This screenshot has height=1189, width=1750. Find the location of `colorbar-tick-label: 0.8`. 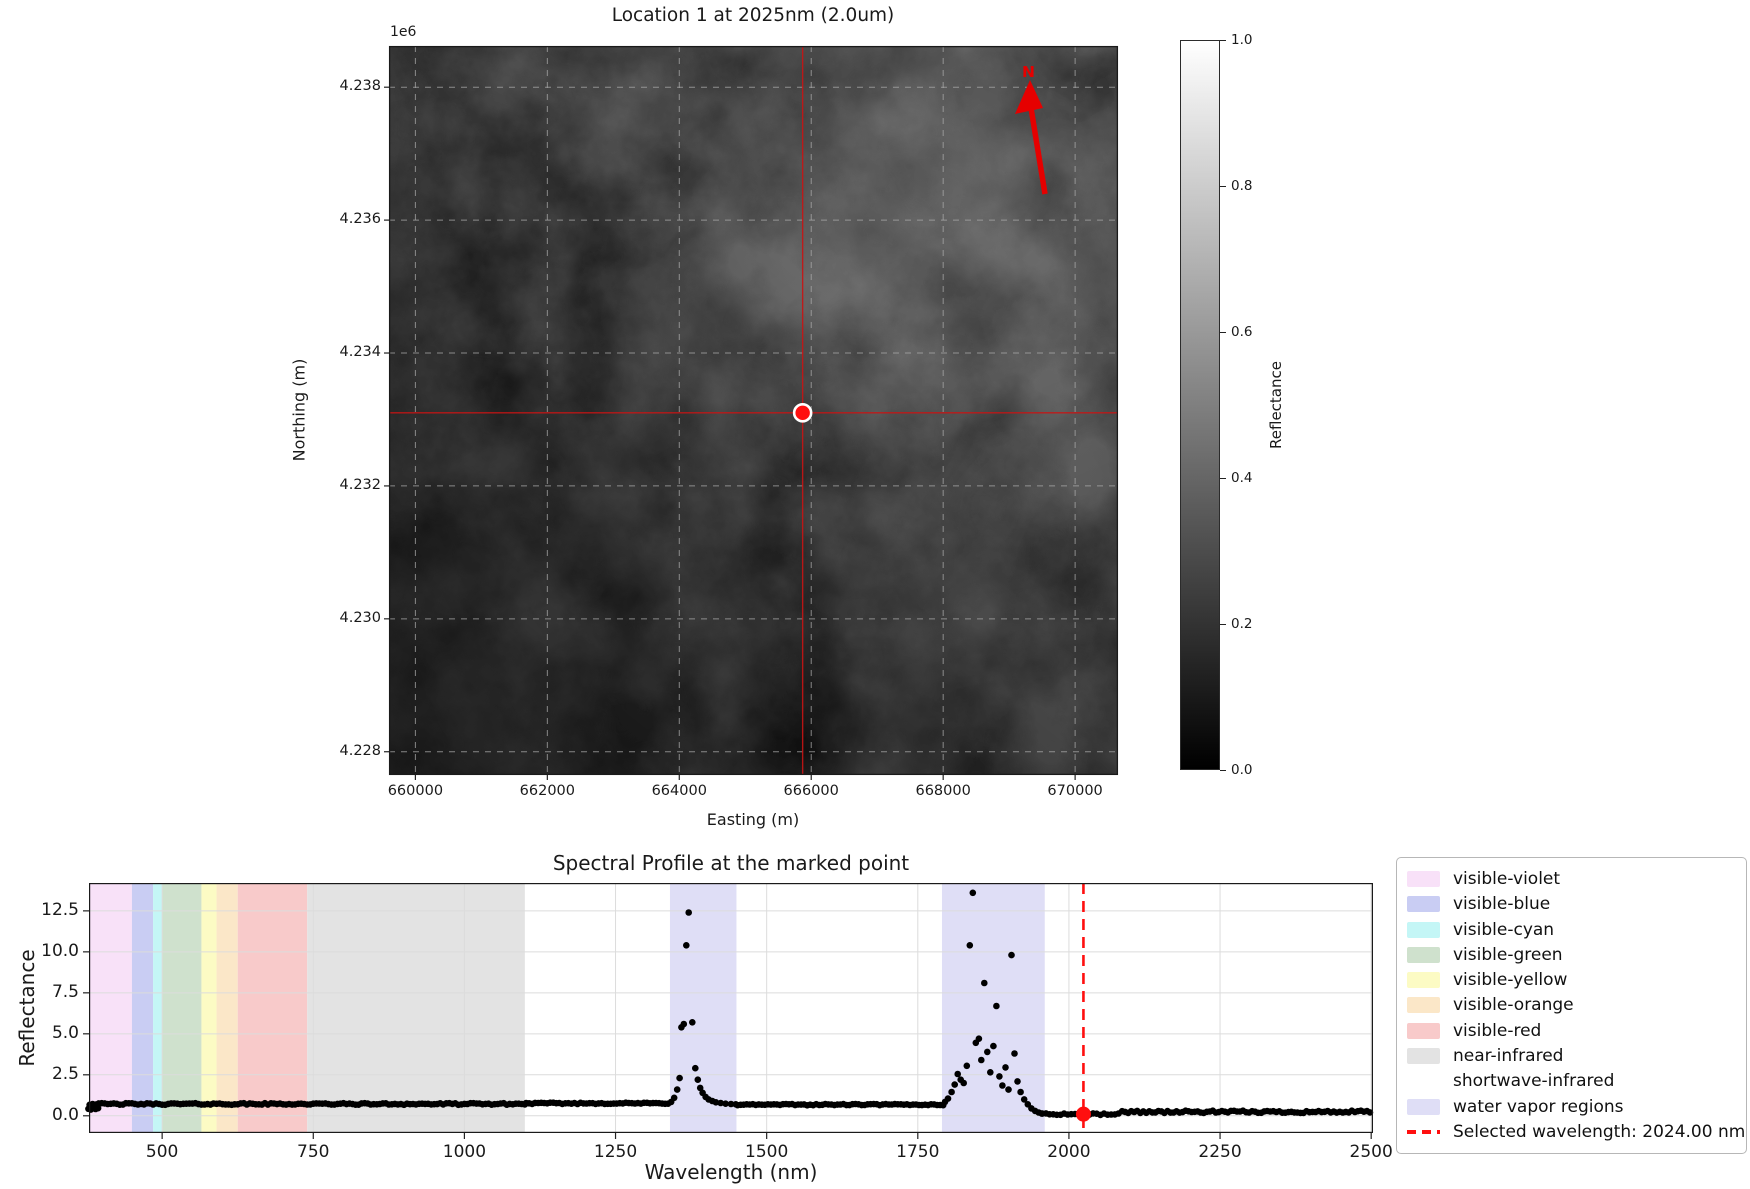

colorbar-tick-label: 0.8 is located at coordinates (1242, 186).